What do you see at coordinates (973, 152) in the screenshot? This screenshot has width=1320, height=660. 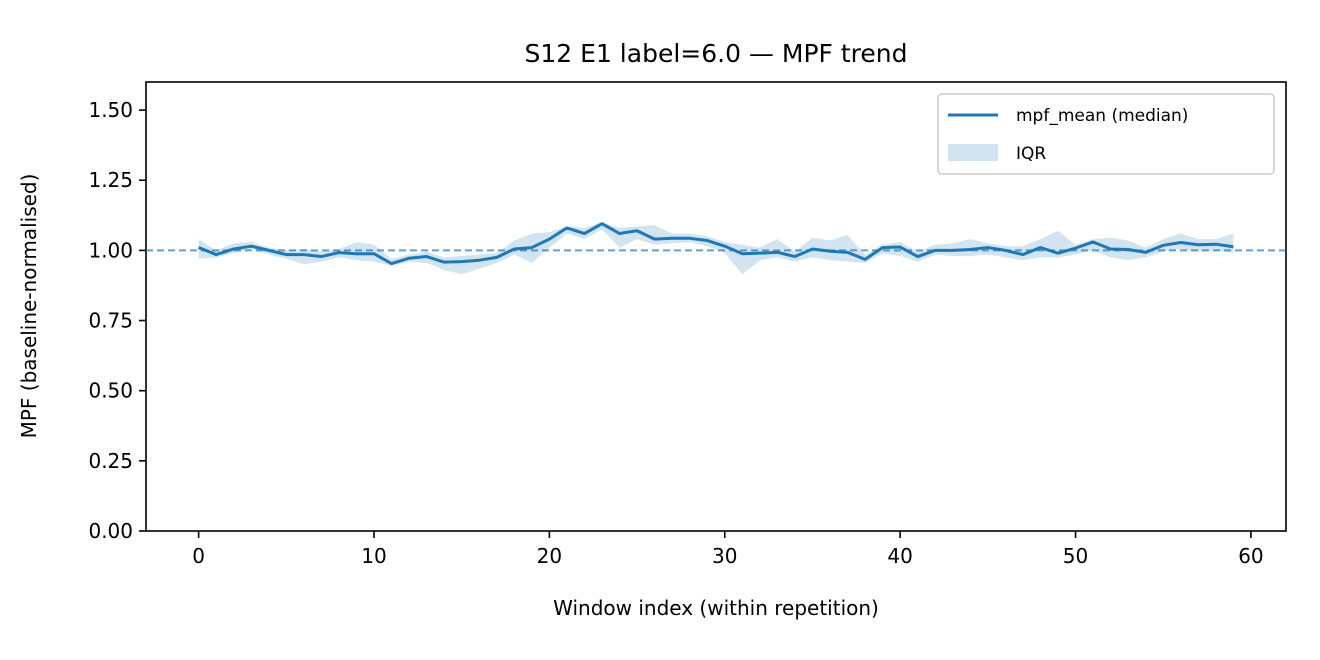 I see `legend-band-swatch` at bounding box center [973, 152].